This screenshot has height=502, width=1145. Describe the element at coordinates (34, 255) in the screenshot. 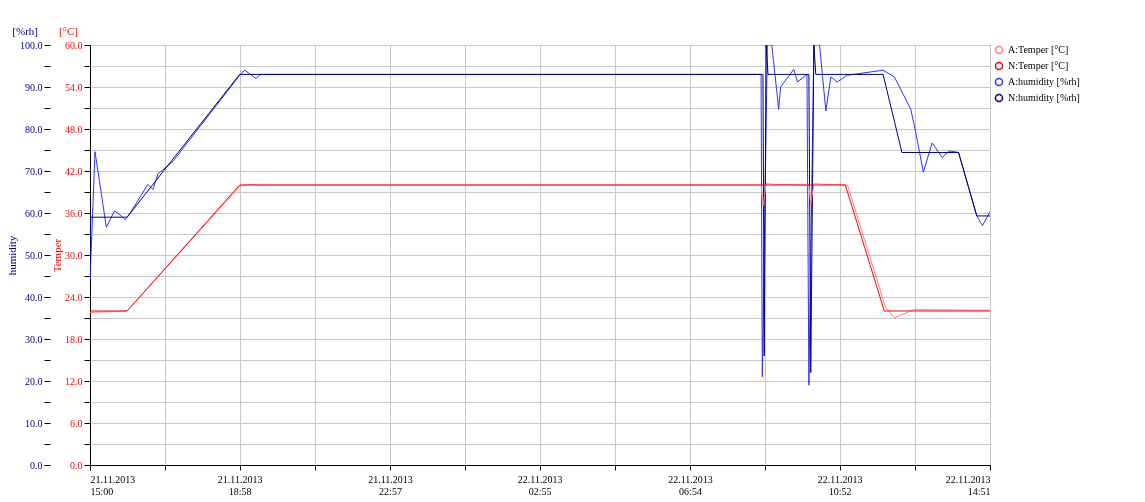

I see `y-tick-label: 50.0` at that location.